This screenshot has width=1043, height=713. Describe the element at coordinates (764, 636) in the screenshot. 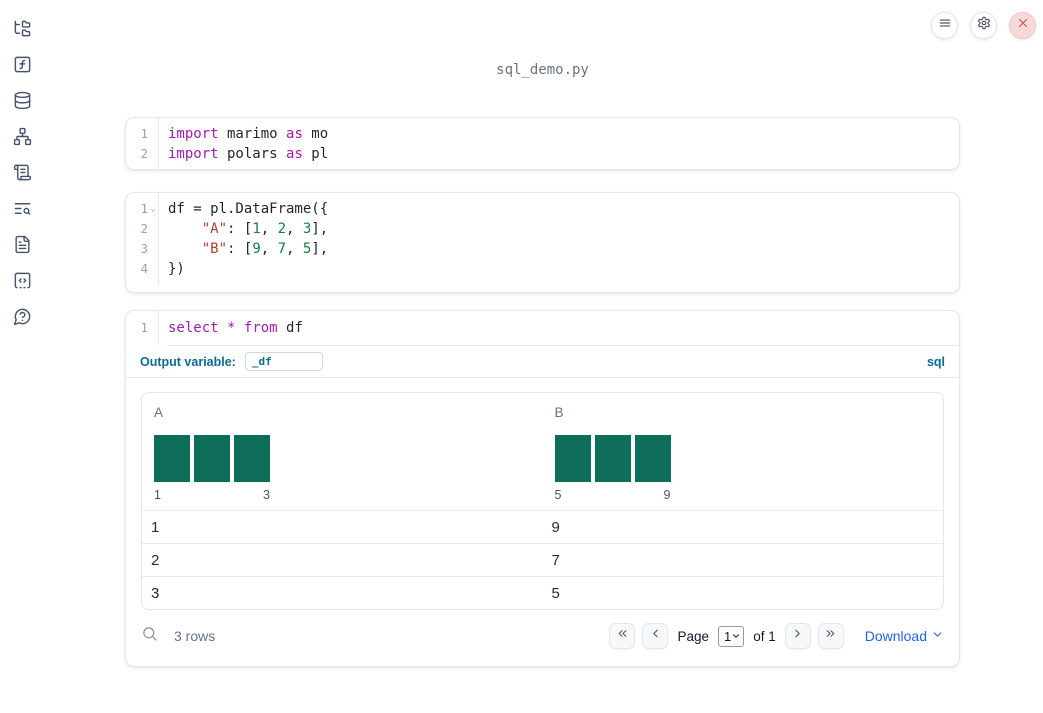

I see `page-total-label: of 1` at that location.